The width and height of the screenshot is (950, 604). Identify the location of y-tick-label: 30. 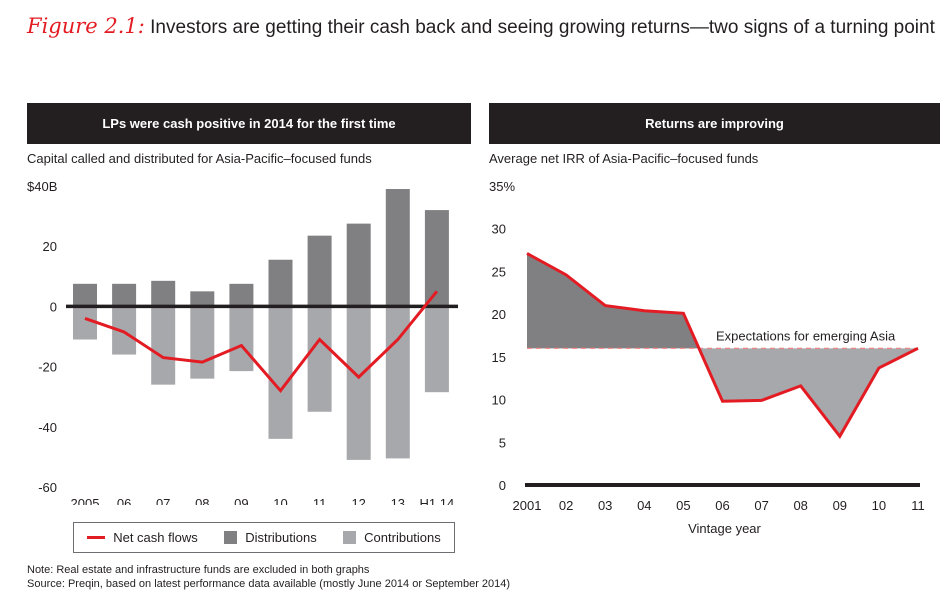
(499, 229).